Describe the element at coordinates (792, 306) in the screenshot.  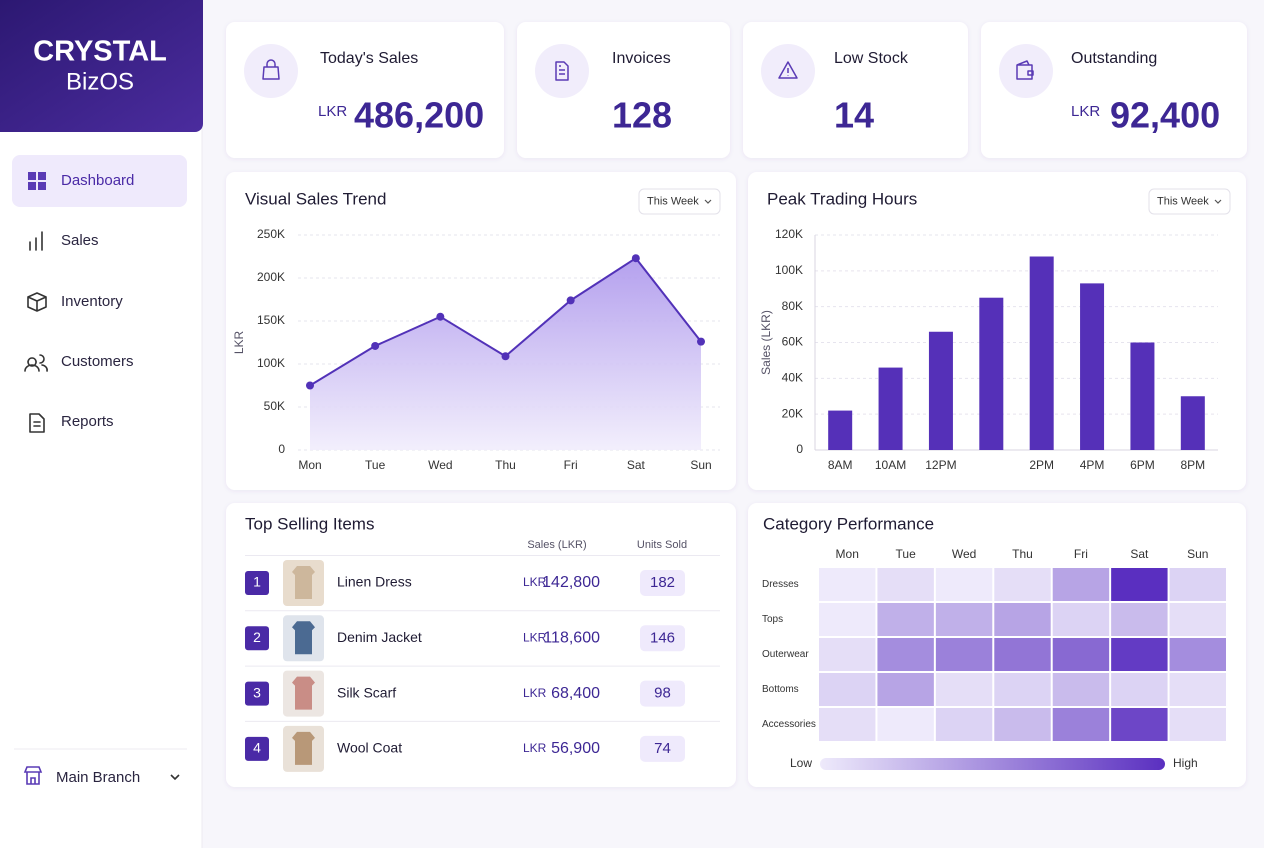
I see `y-tick-label: 80K` at that location.